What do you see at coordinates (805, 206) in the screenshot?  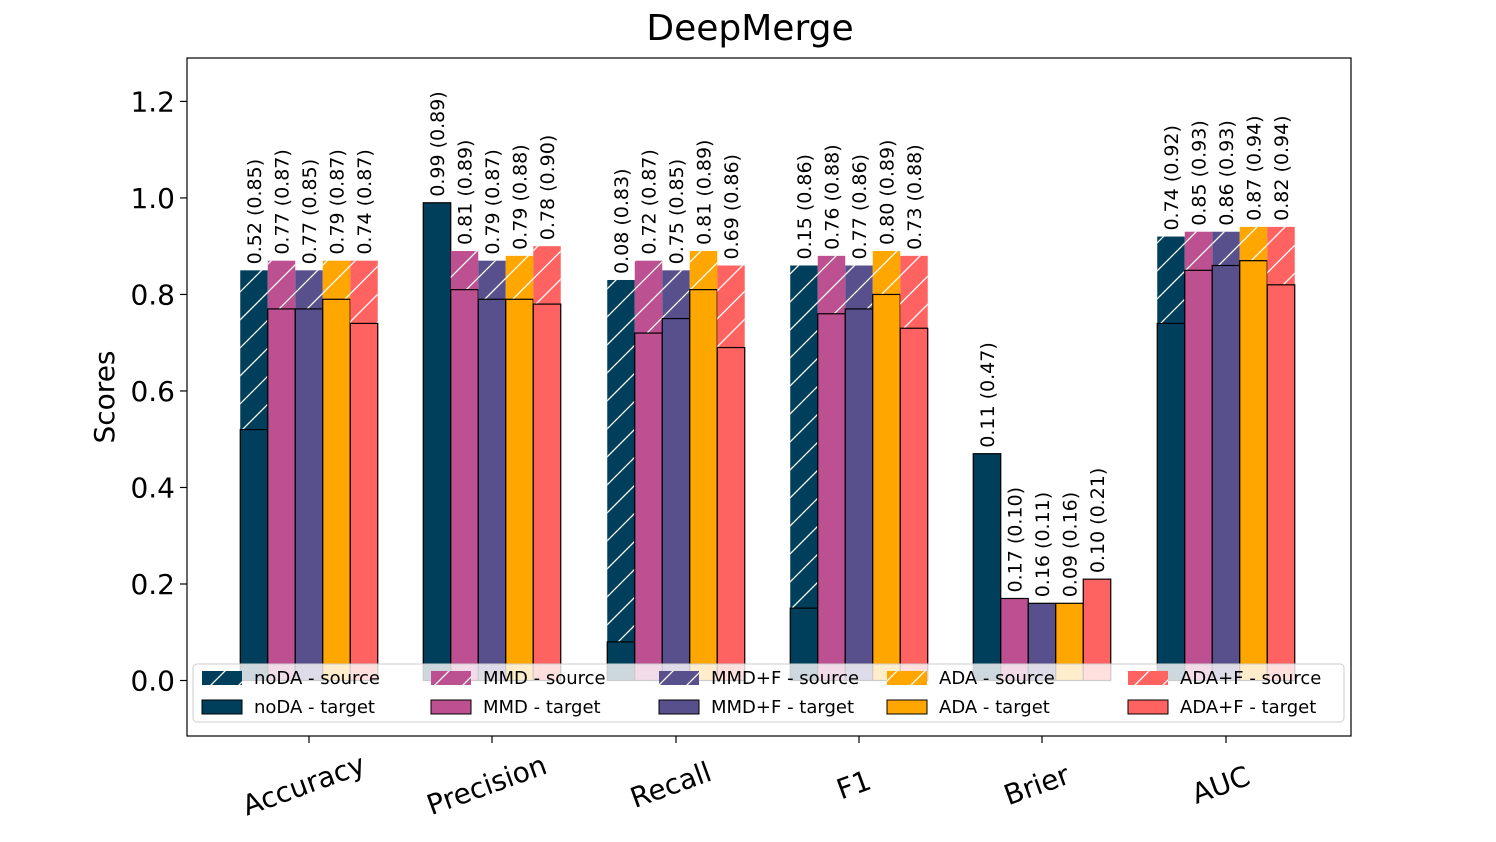 I see `value-label: 0.15 (0.86)` at bounding box center [805, 206].